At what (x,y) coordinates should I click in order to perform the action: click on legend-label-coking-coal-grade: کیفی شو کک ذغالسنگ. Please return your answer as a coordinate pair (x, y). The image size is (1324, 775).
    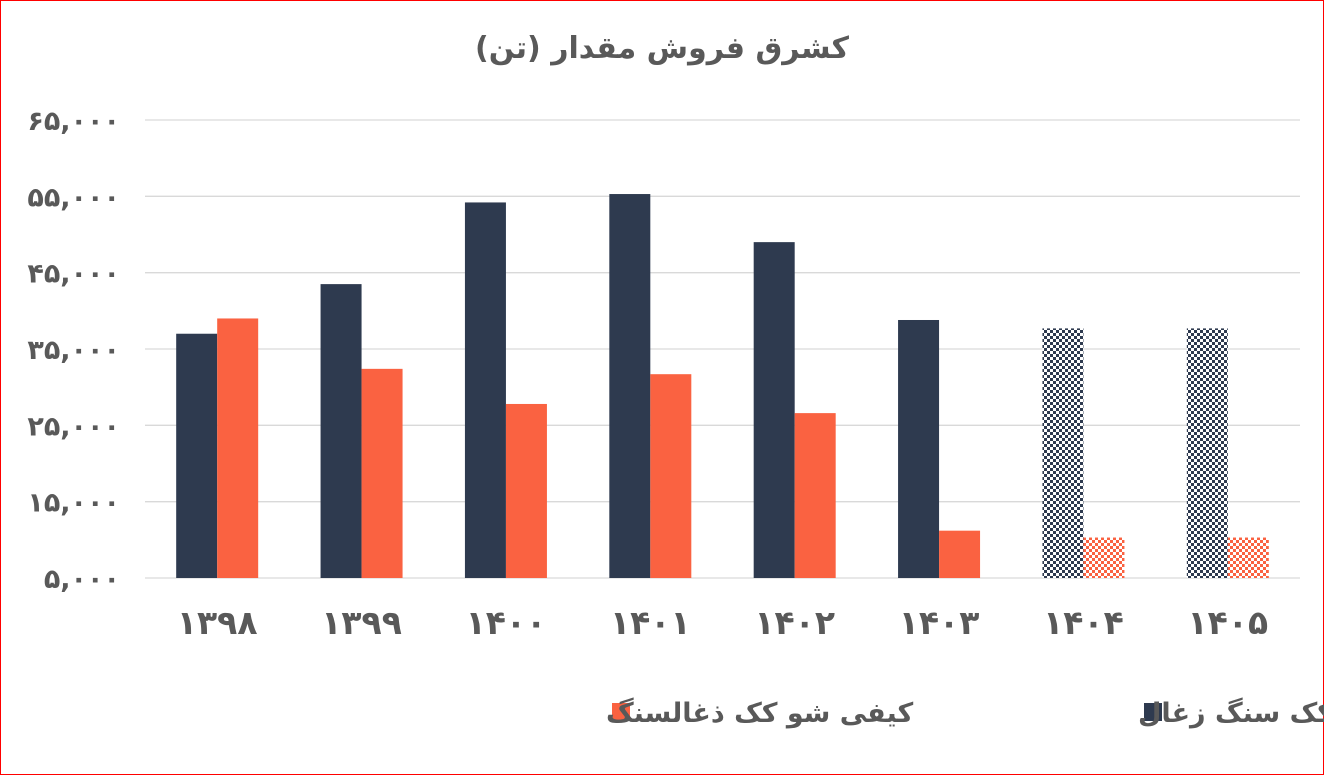
    Looking at the image, I should click on (760, 713).